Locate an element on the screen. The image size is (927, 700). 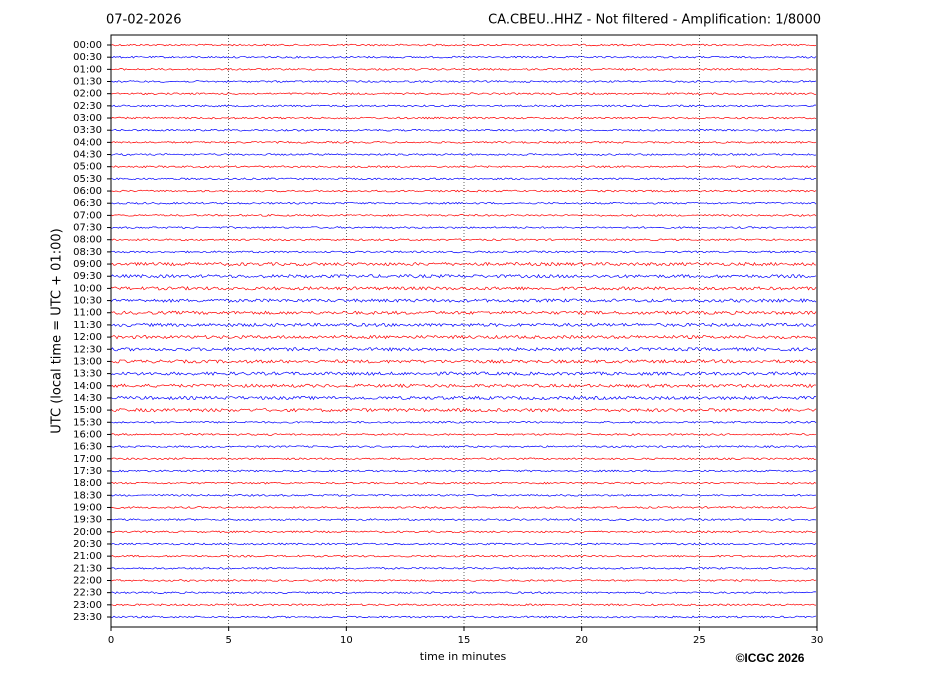
y-tick-label: 02:00 is located at coordinates (87, 94).